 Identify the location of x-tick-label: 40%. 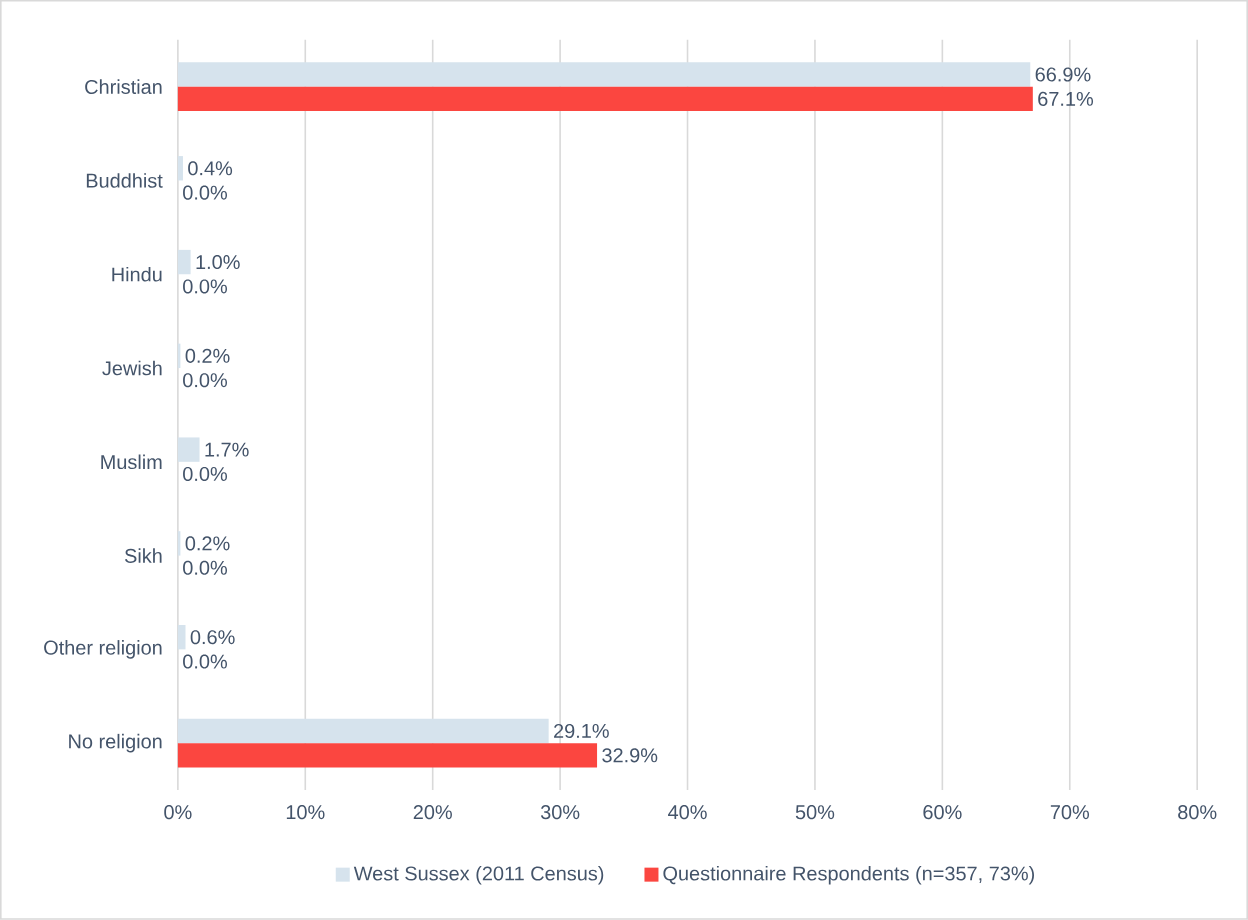
(687, 812).